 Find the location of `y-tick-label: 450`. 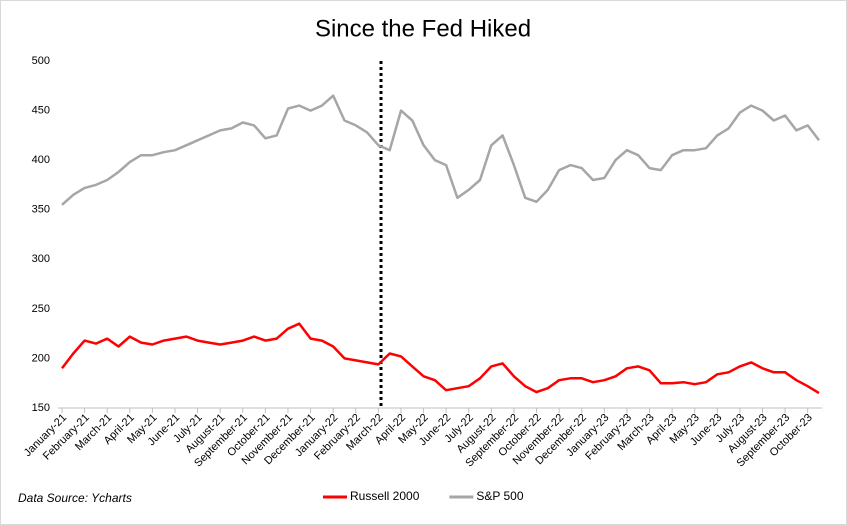

y-tick-label: 450 is located at coordinates (41, 110).